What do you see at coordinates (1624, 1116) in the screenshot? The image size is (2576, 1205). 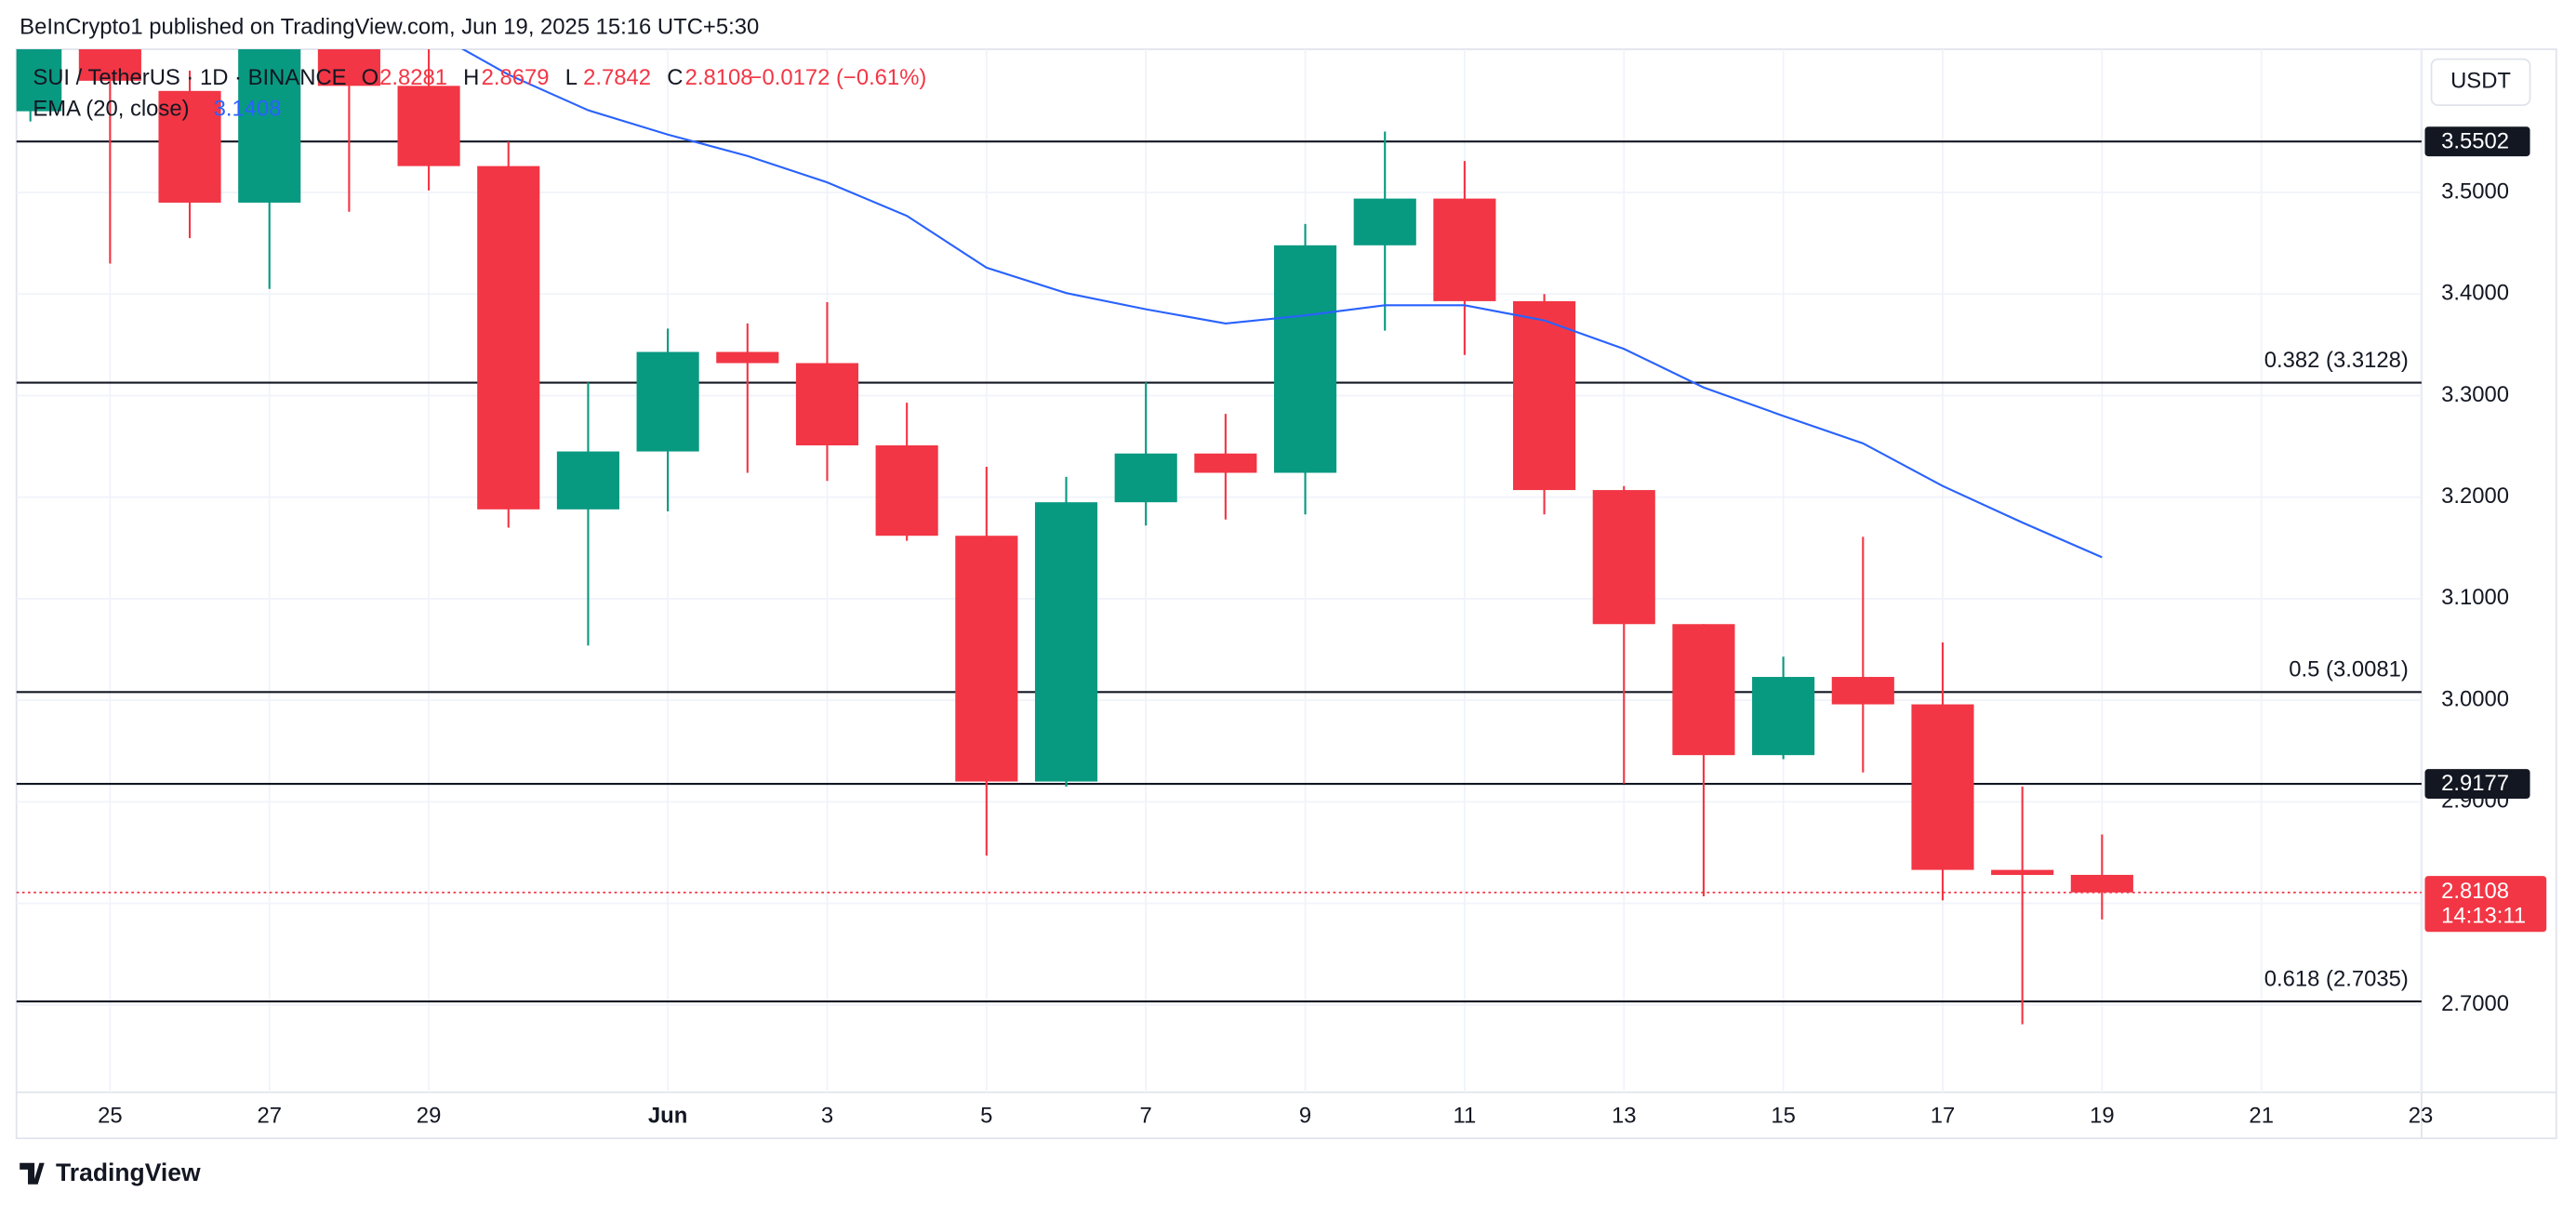 I see `x-tick-label: 13` at bounding box center [1624, 1116].